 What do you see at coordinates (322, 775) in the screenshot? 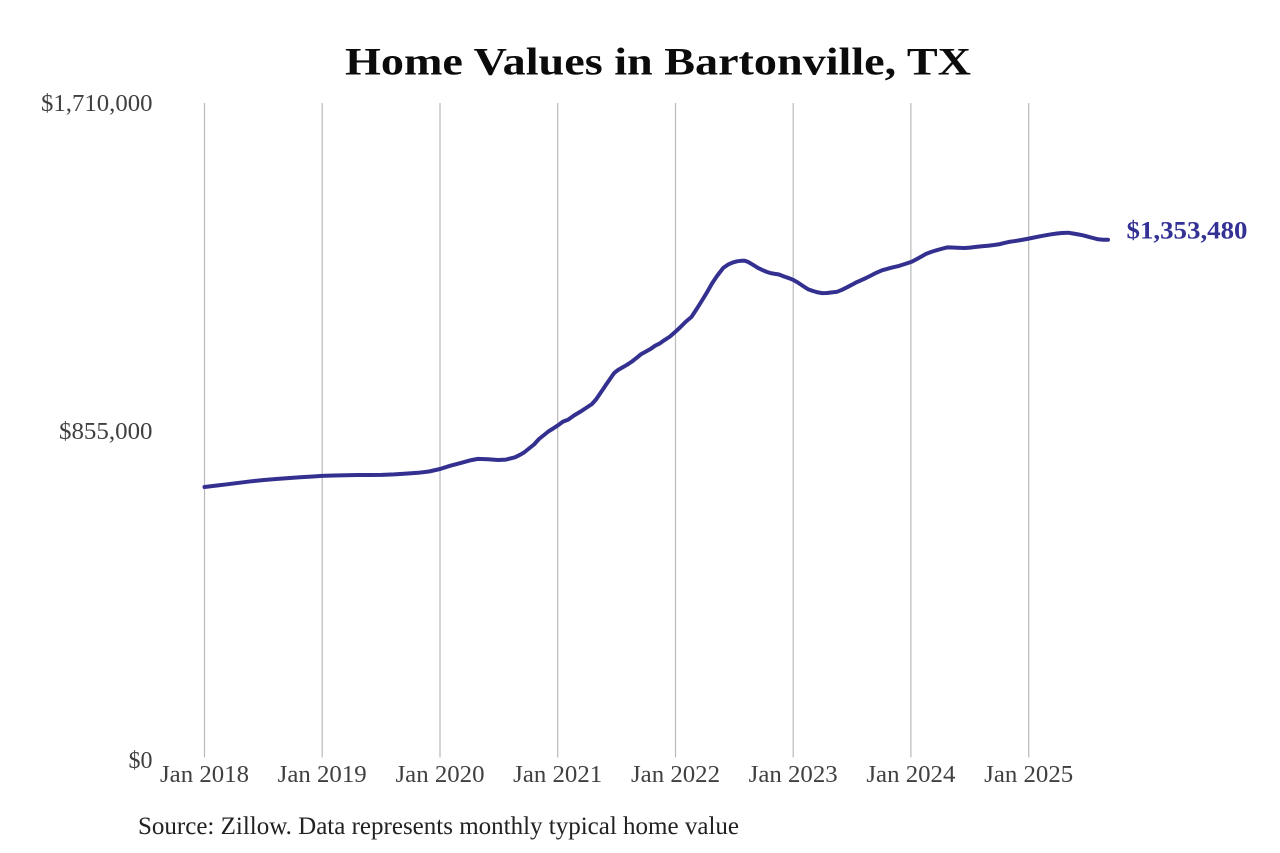
I see `svg-text: Jan 2019` at bounding box center [322, 775].